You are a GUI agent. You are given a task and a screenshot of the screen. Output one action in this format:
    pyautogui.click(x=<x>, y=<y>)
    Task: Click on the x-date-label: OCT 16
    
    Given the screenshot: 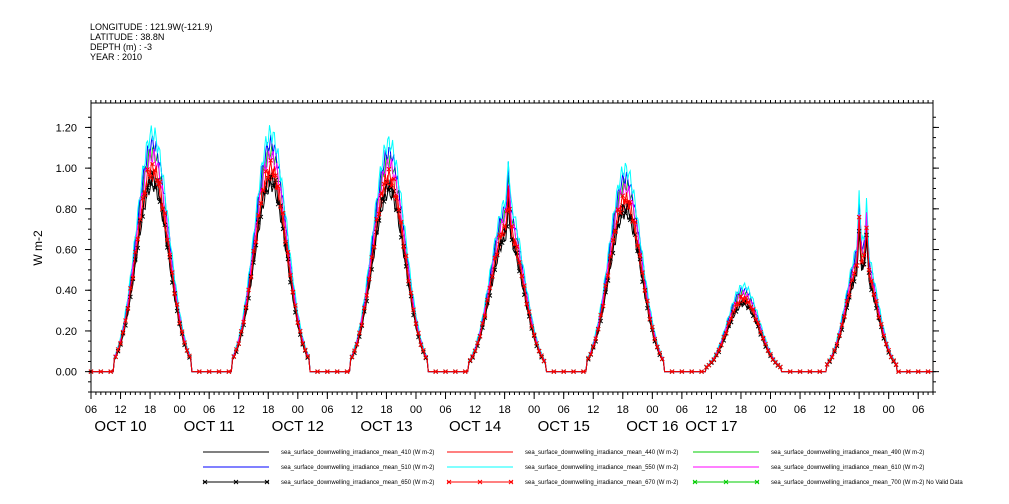 What is the action you would take?
    pyautogui.click(x=652, y=426)
    